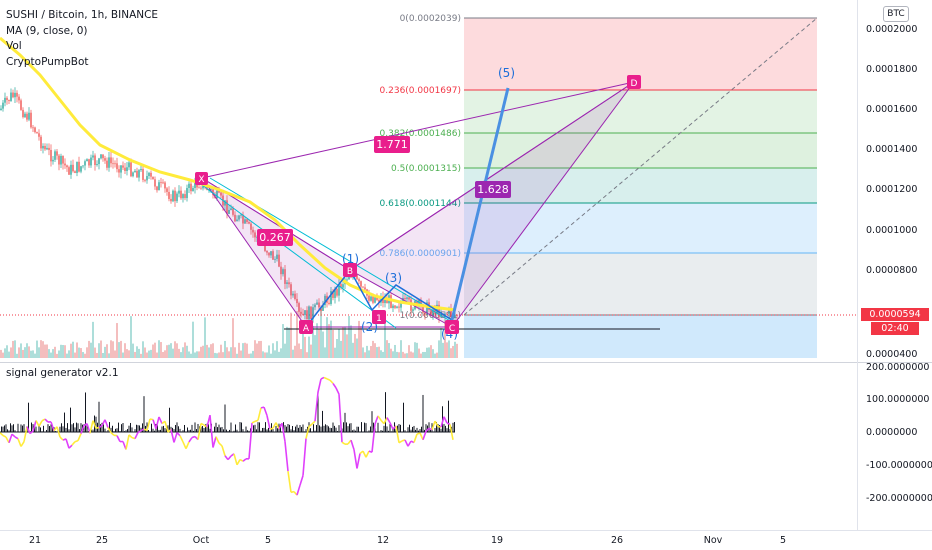  What do you see at coordinates (891, 270) in the screenshot?
I see `price-axis-label-6: 0.0000800` at bounding box center [891, 270].